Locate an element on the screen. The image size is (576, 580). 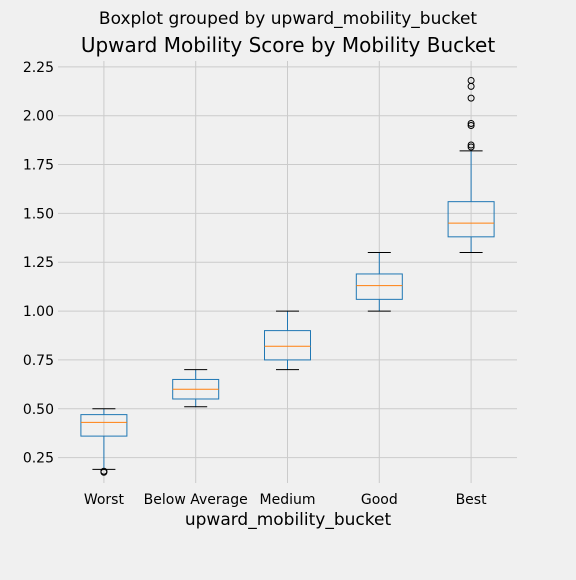
box-below-average is located at coordinates (196, 388).